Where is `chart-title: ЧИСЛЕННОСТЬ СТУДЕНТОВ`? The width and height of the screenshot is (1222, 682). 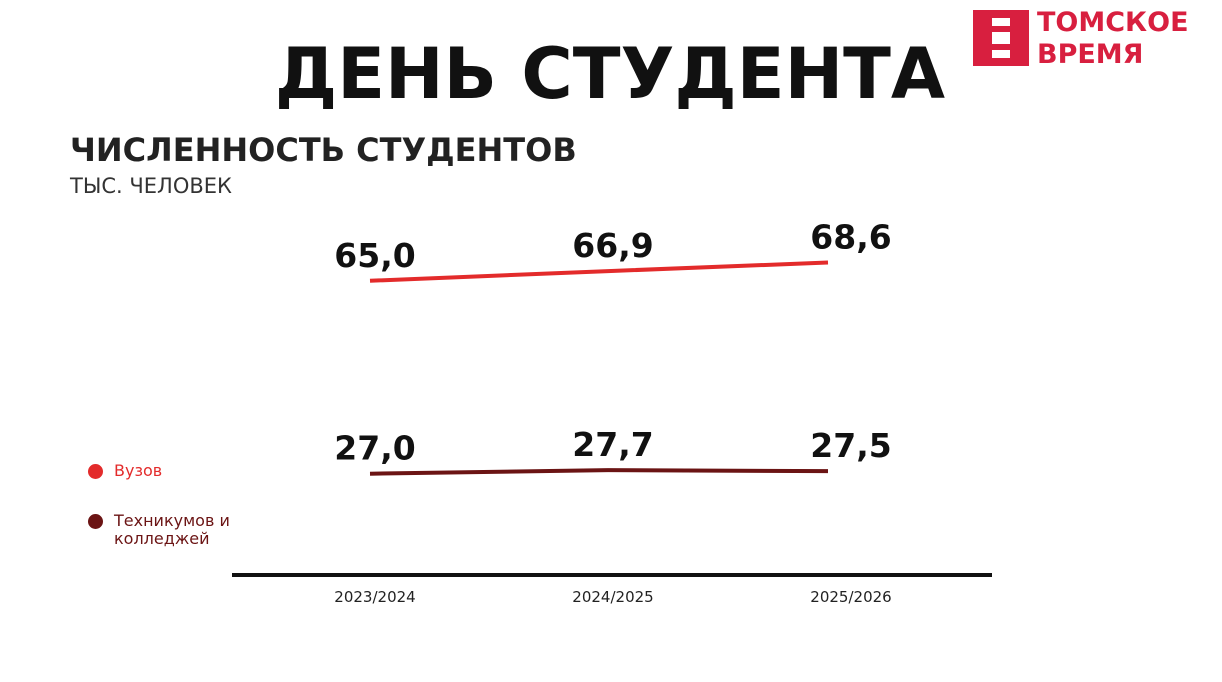 chart-title: ЧИСЛЕННОСТЬ СТУДЕНТОВ is located at coordinates (323, 150).